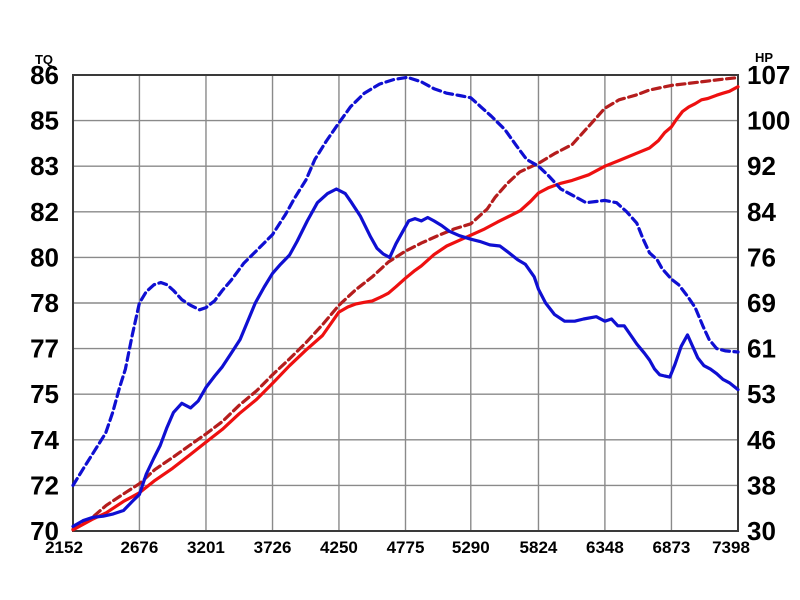 The image size is (800, 600). What do you see at coordinates (761, 485) in the screenshot?
I see `hp-axis-tick-label: 38` at bounding box center [761, 485].